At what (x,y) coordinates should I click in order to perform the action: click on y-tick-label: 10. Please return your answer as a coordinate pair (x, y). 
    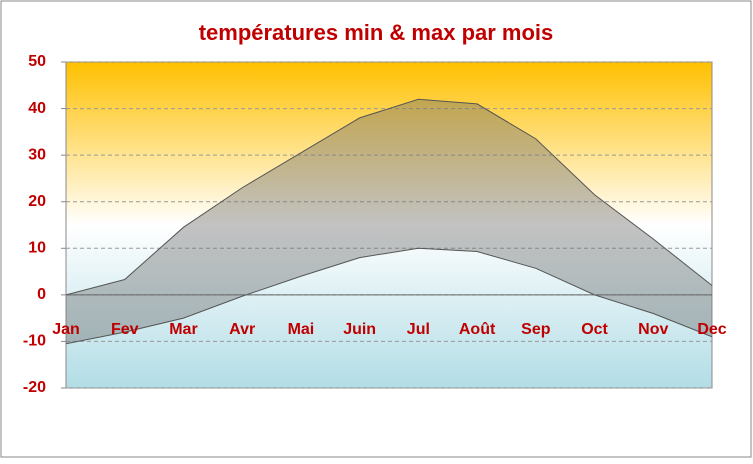
    Looking at the image, I should click on (37, 248).